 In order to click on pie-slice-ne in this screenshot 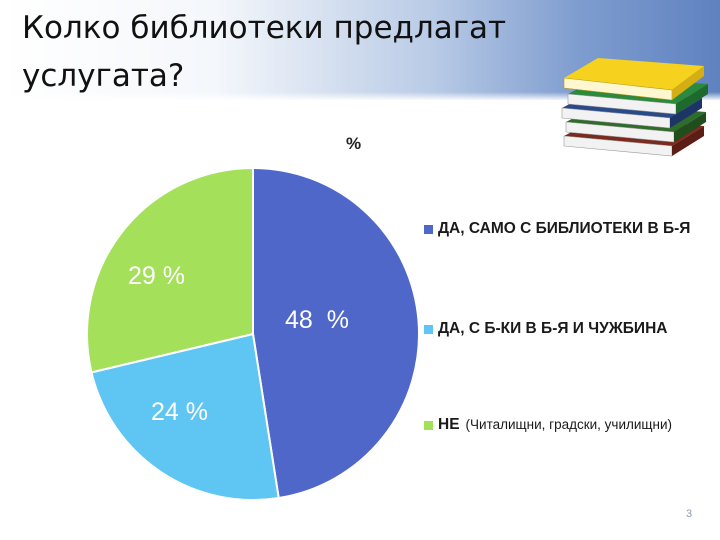, I will do `click(170, 270)`.